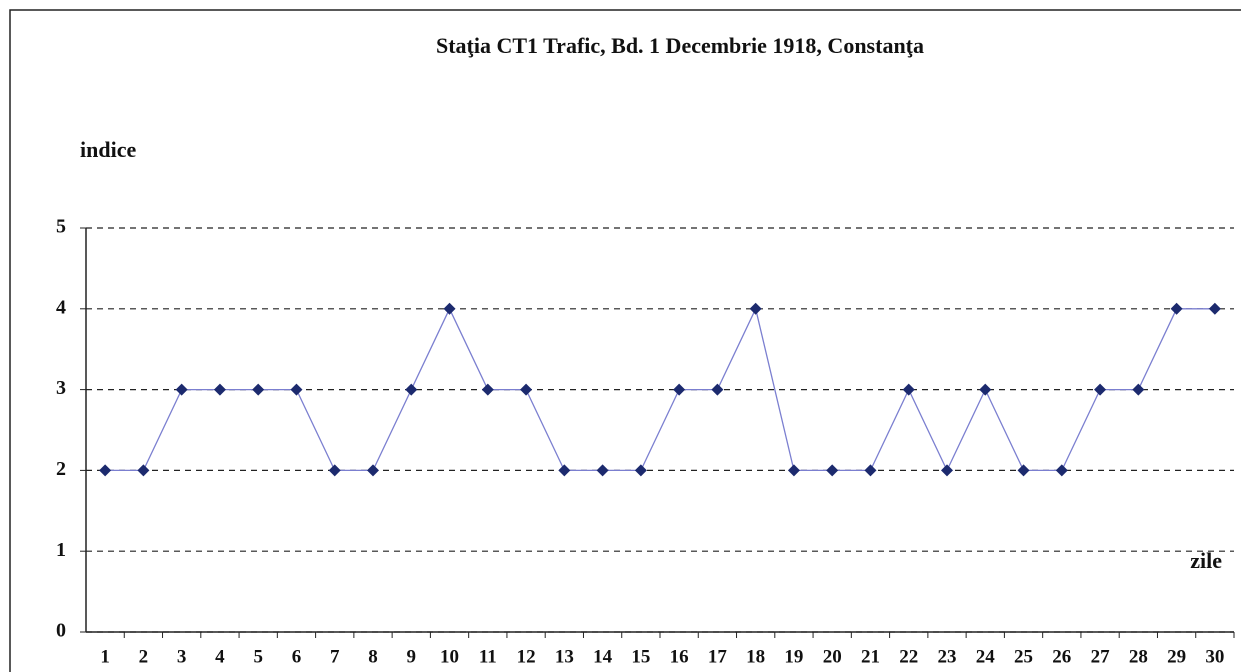 This screenshot has height=672, width=1241. Describe the element at coordinates (108, 149) in the screenshot. I see `y-axis-label: indice` at that location.